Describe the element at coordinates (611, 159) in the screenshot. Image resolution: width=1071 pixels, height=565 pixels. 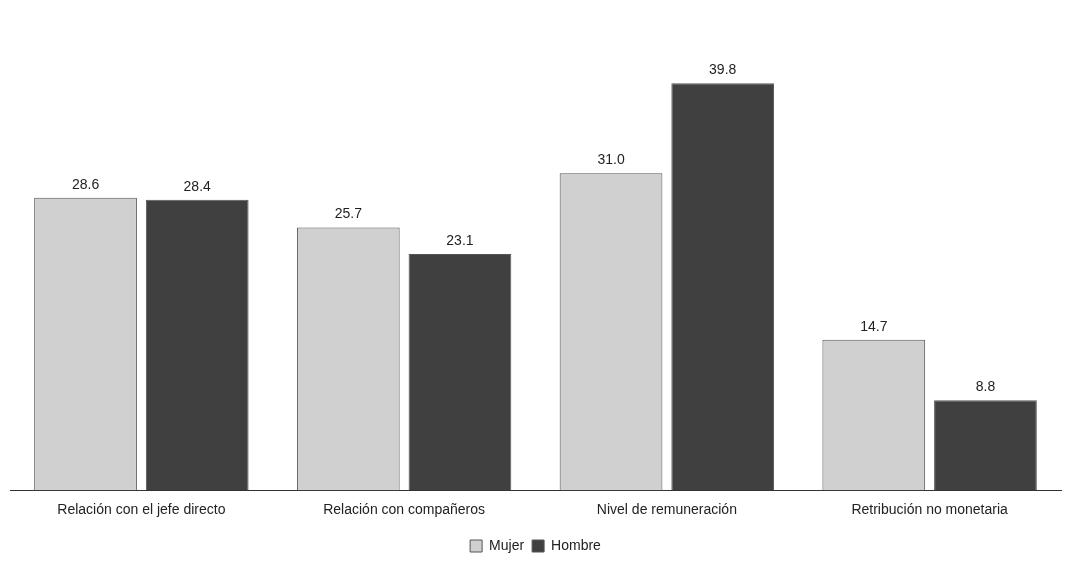
I see `data-label: 31.0` at that location.